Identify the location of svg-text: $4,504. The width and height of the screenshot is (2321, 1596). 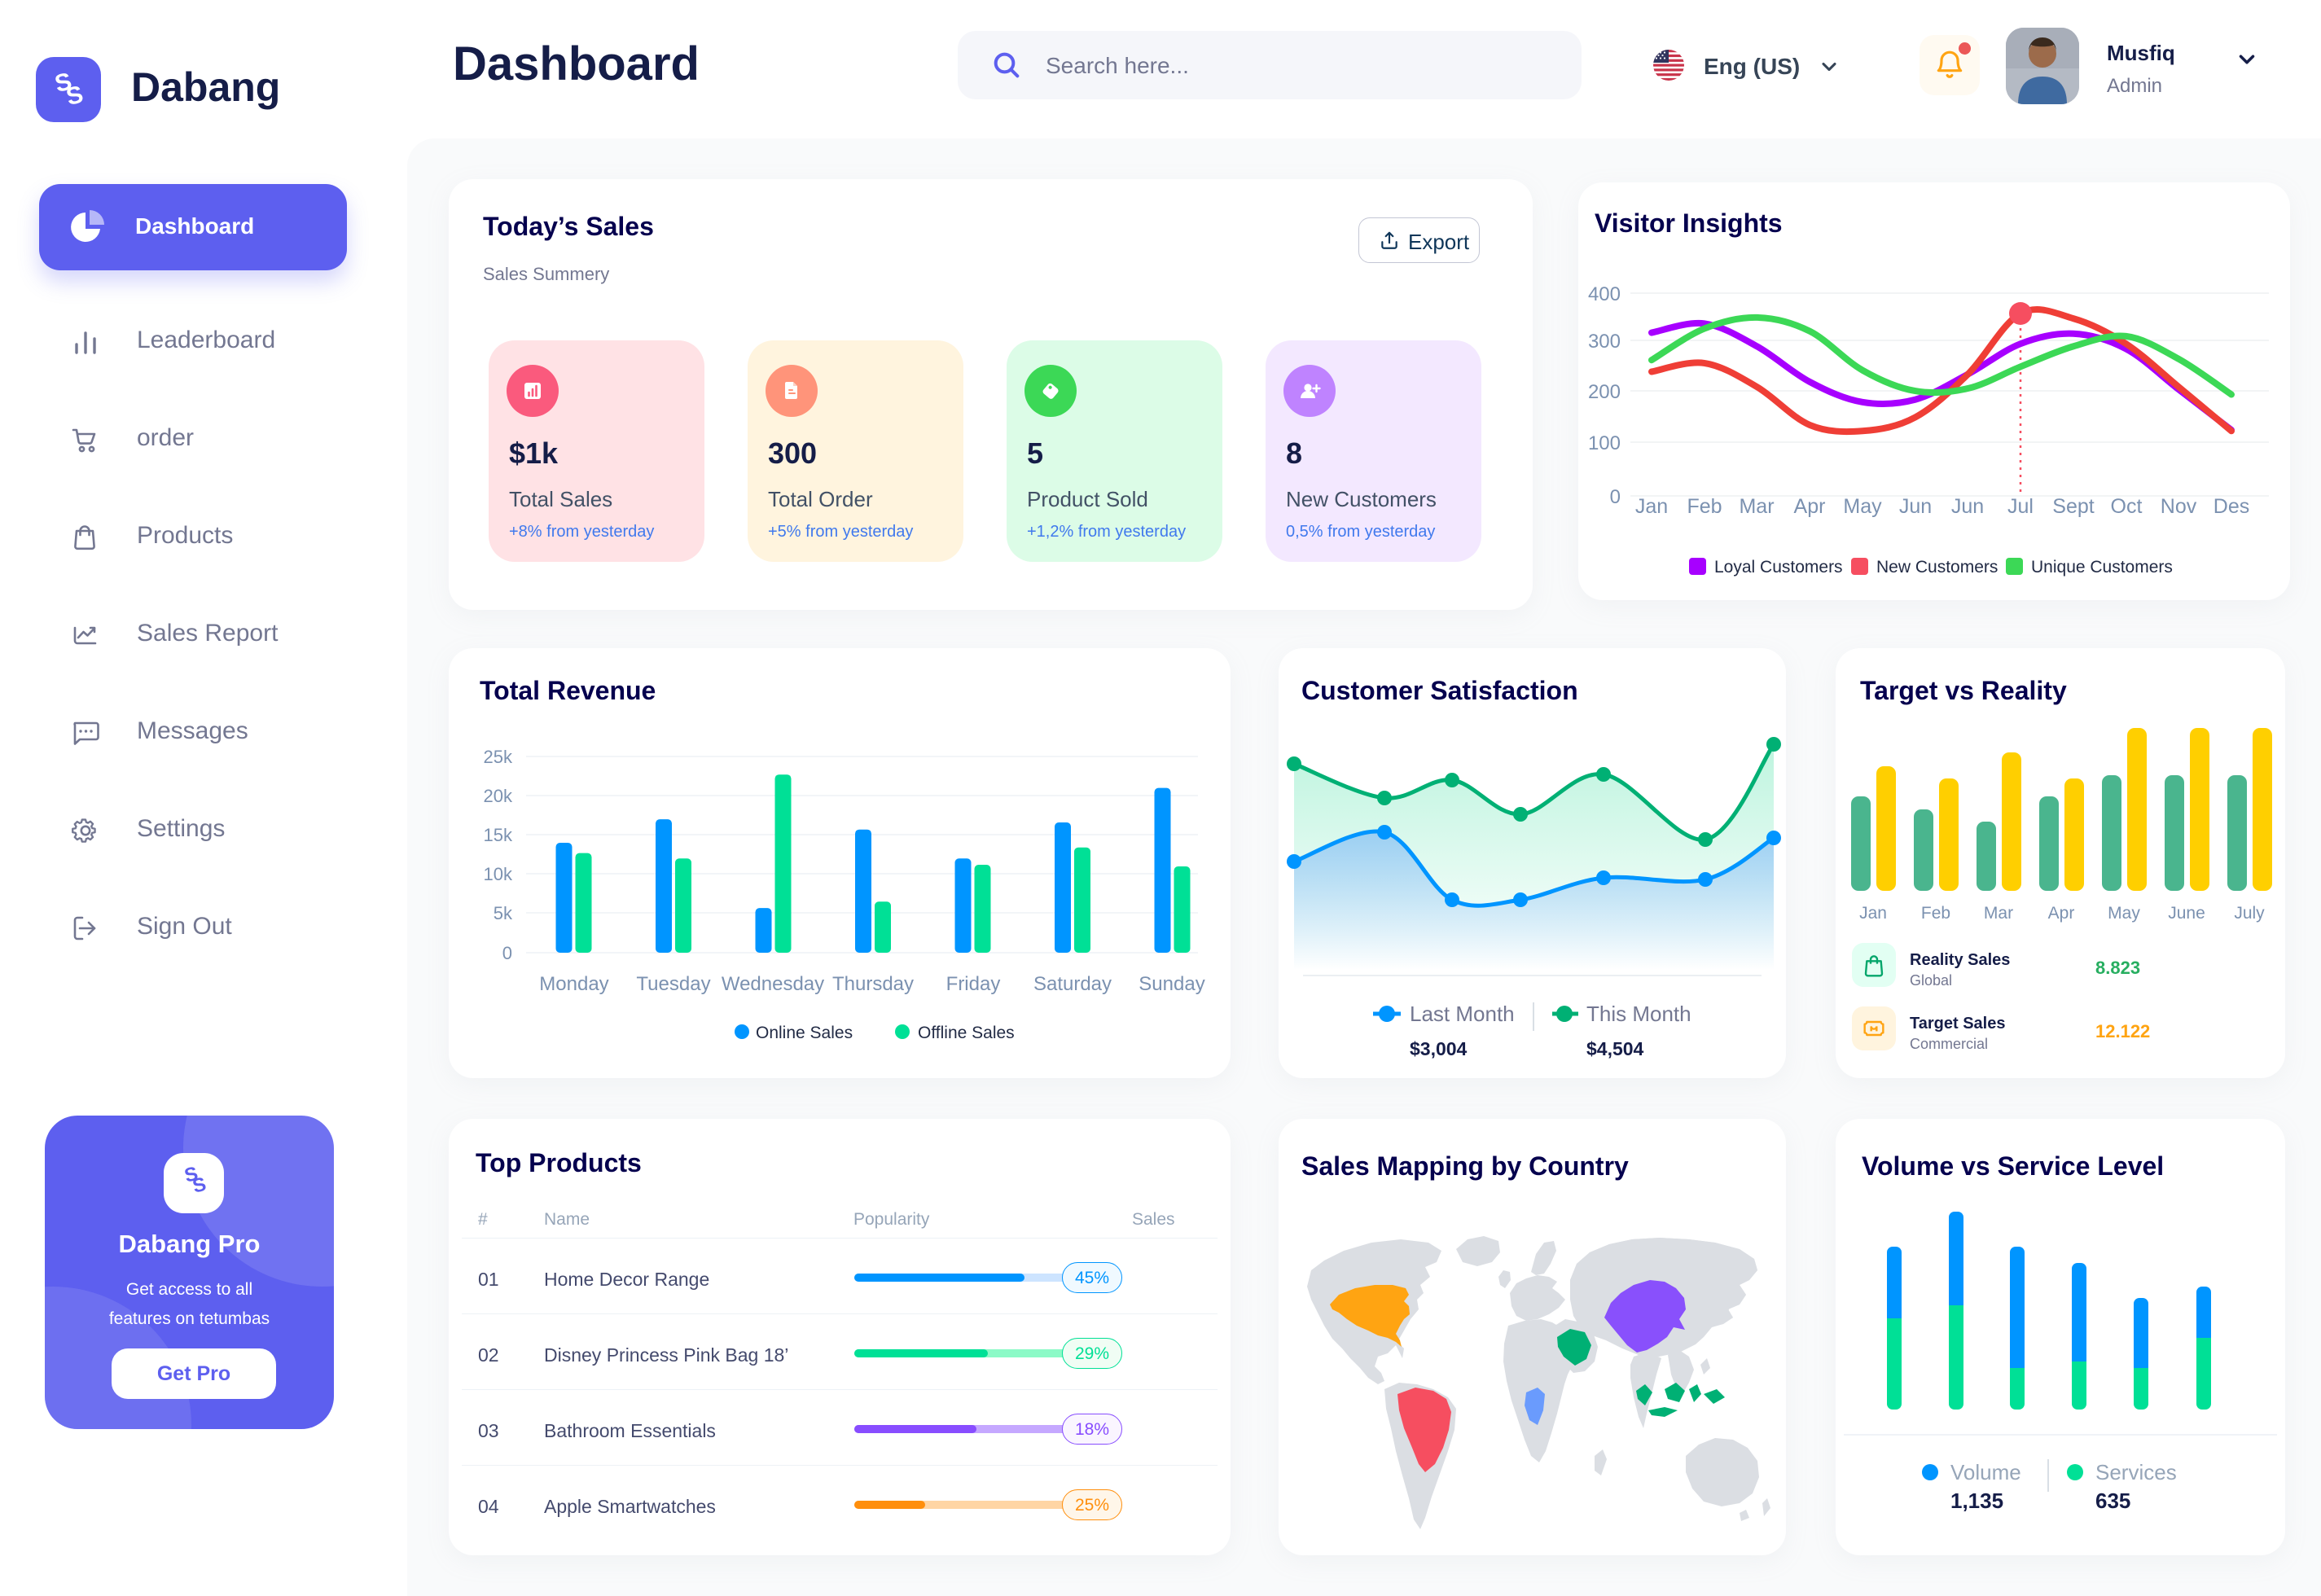
(1615, 1048).